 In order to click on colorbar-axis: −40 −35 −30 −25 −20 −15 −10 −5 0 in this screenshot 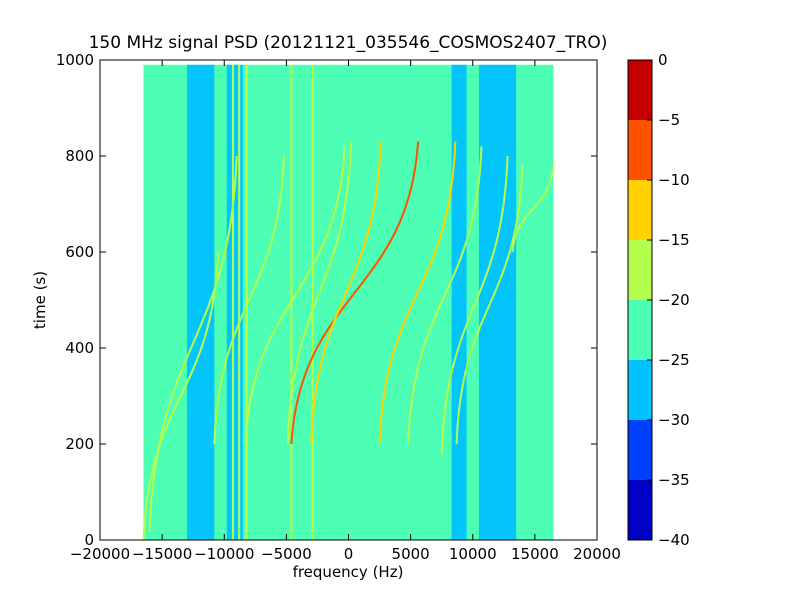, I will do `click(668, 300)`.